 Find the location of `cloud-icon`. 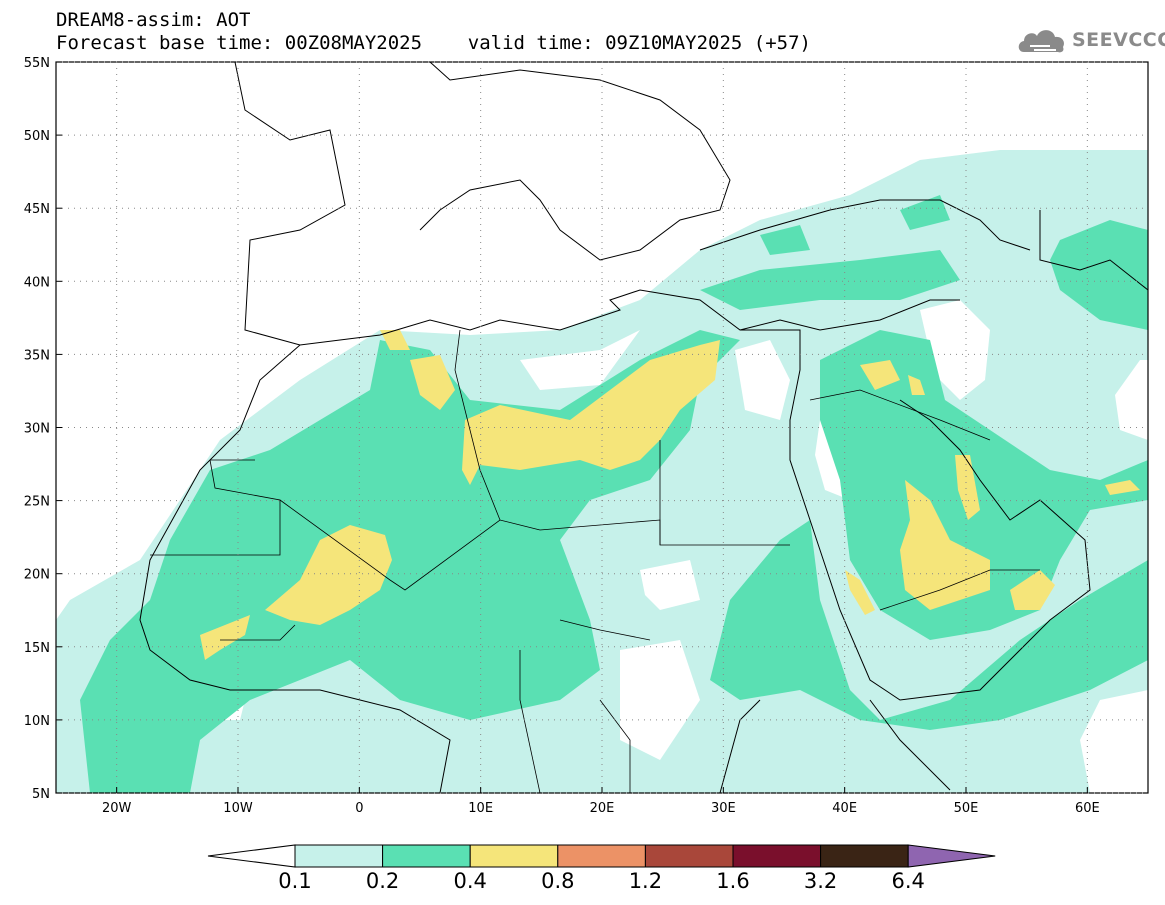

cloud-icon is located at coordinates (1041, 41).